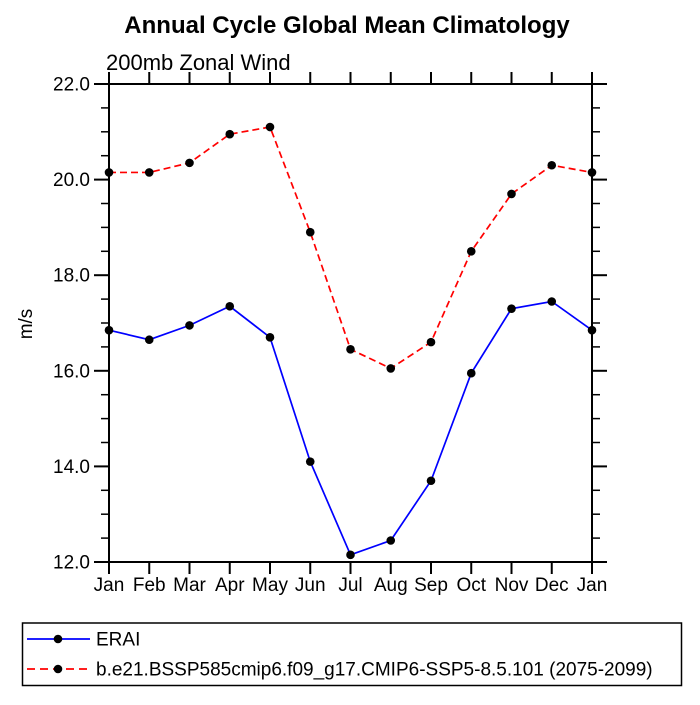  I want to click on y-tick-label: 12.0, so click(71, 563).